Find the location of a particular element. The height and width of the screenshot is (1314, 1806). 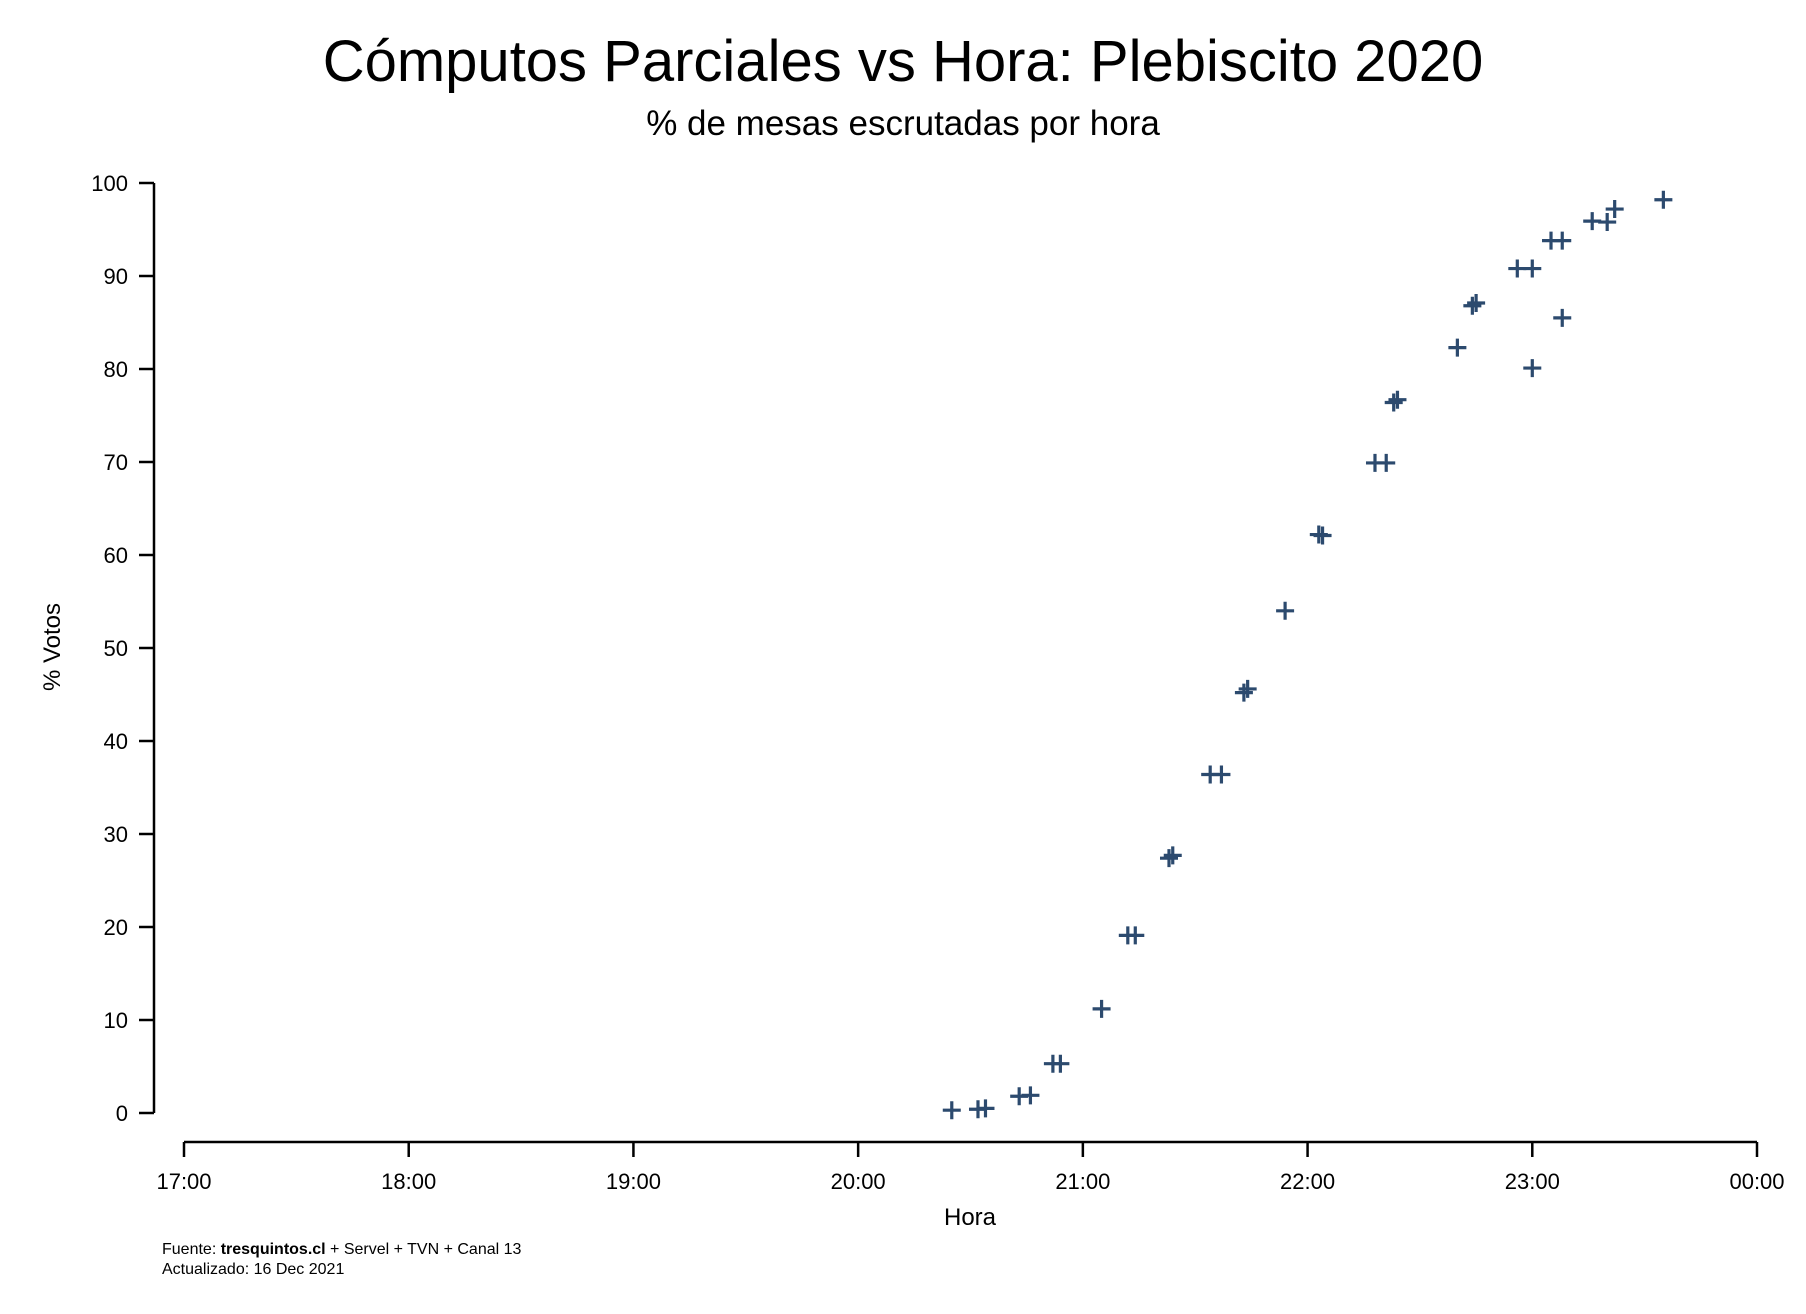

y-tick-label: 40 is located at coordinates (116, 741).